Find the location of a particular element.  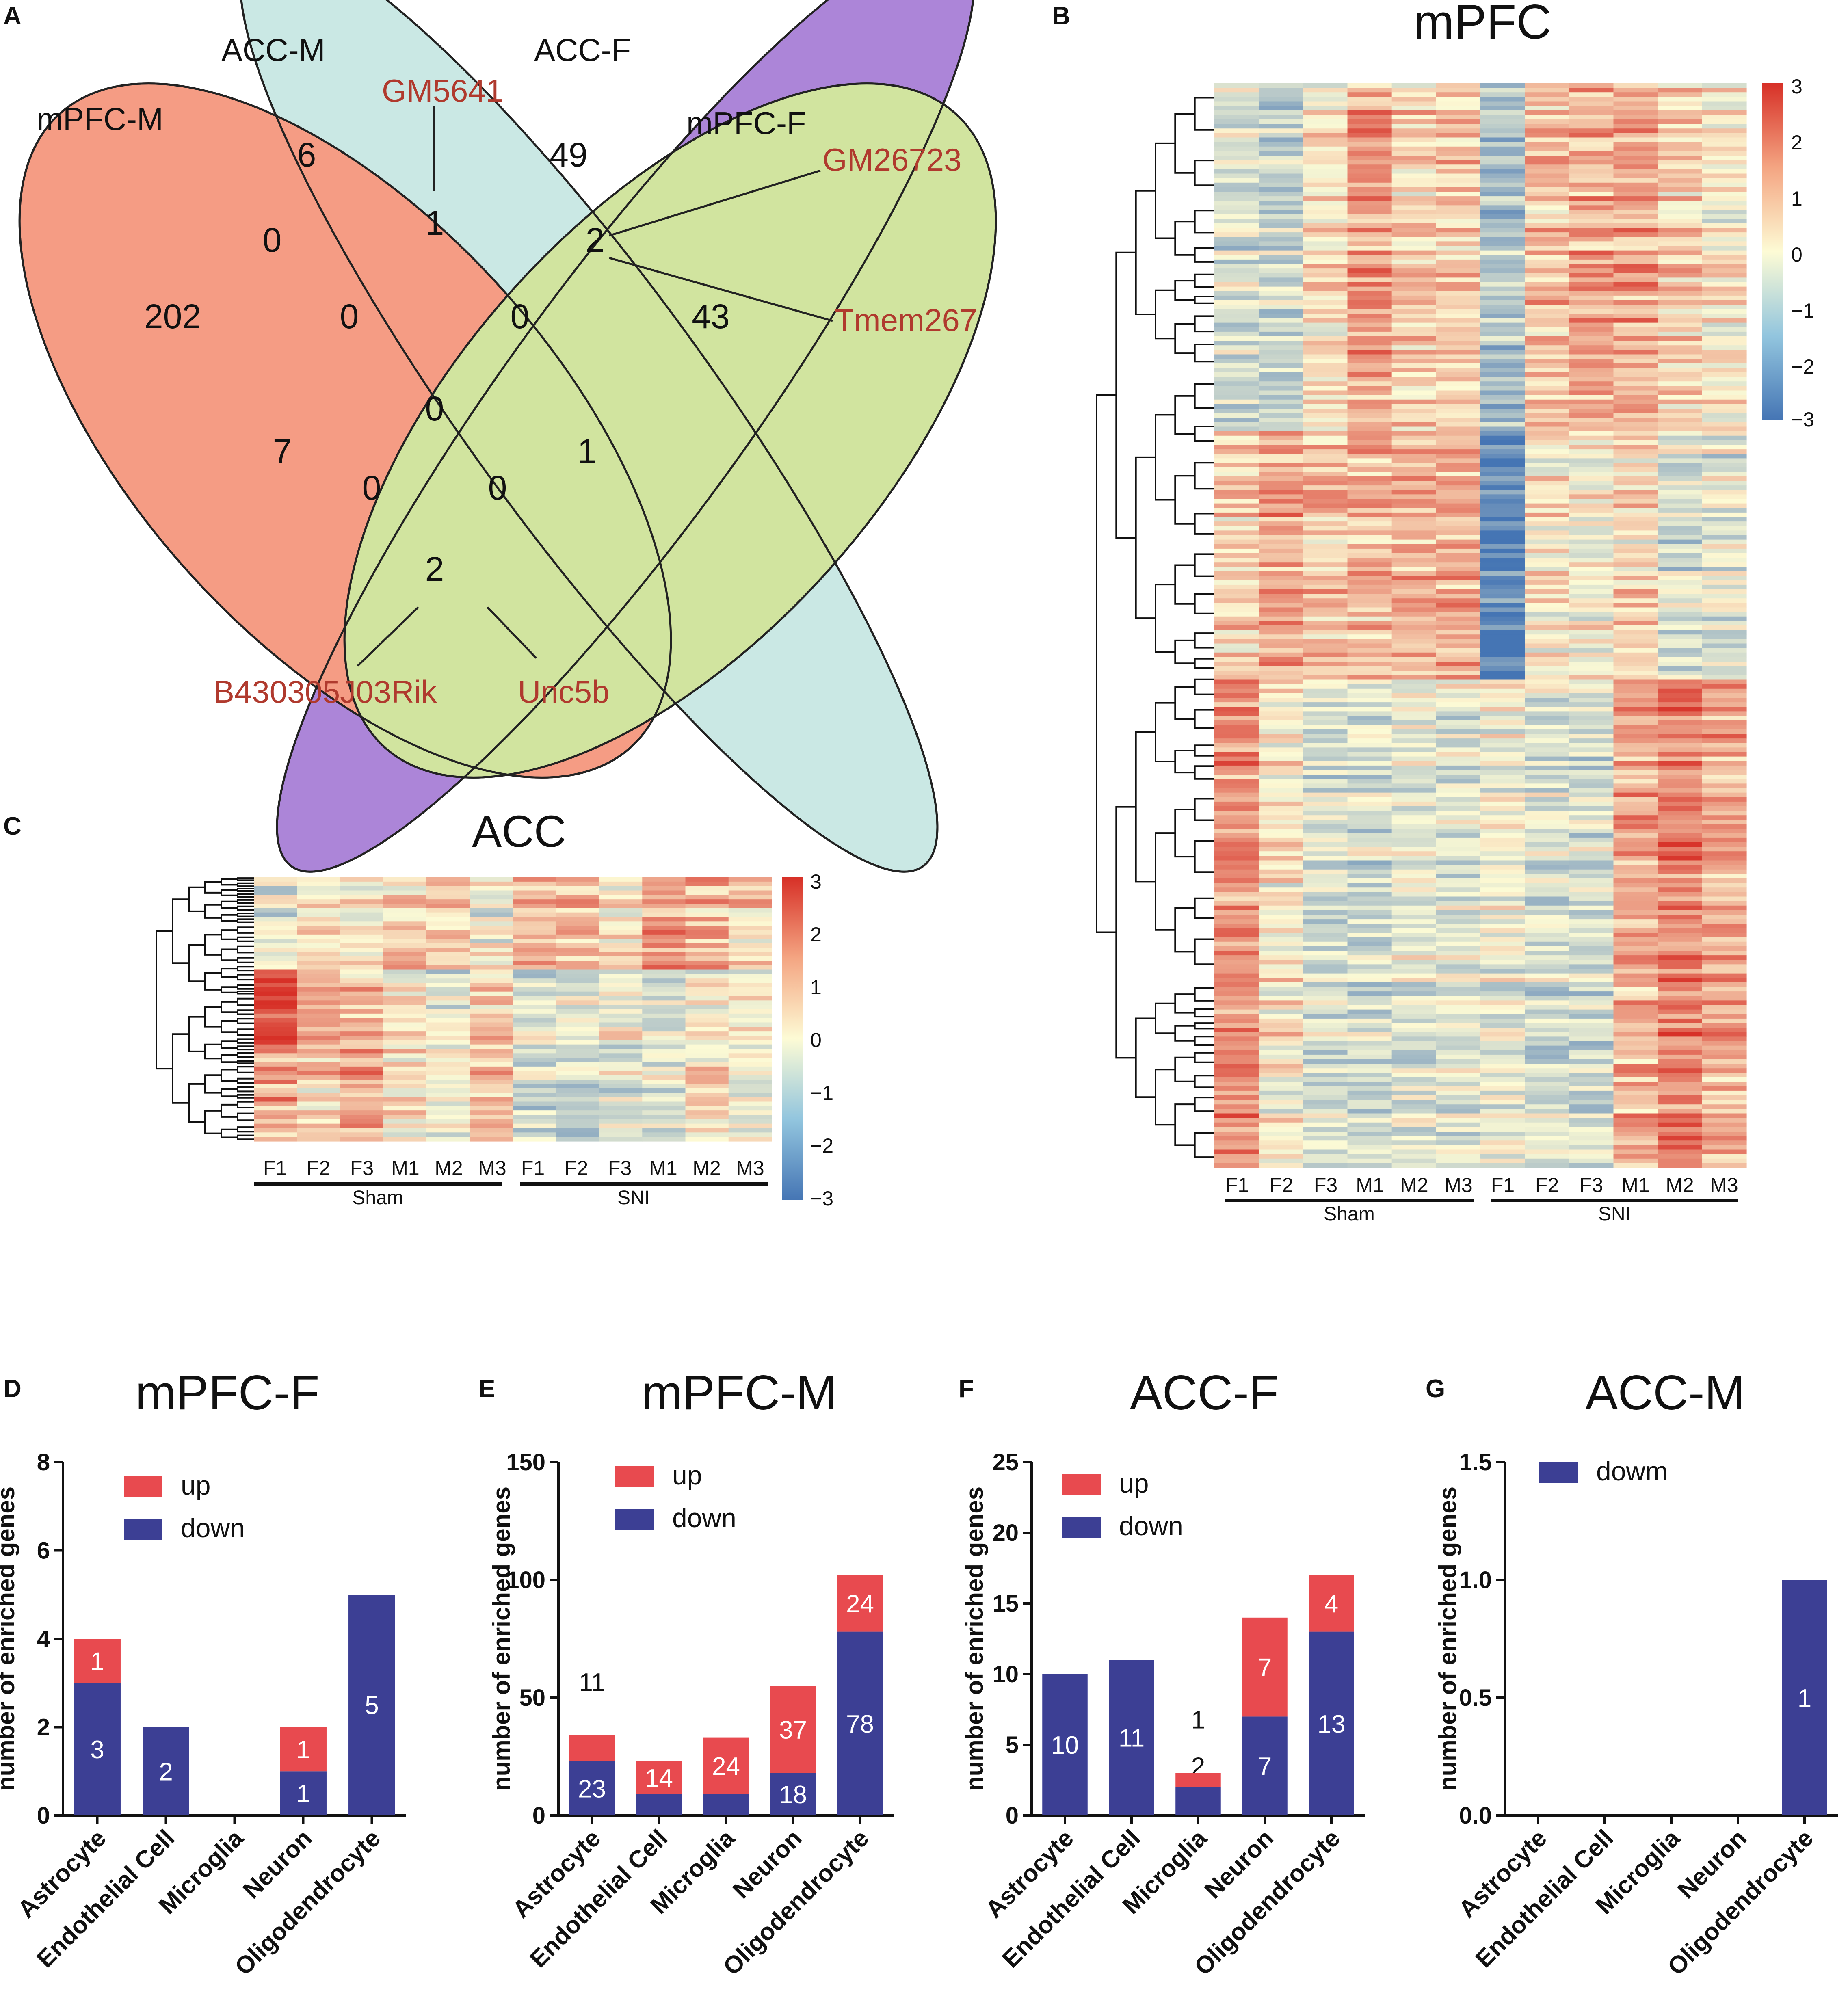

mpfc-dendro-branch is located at coordinates (1204, 324).